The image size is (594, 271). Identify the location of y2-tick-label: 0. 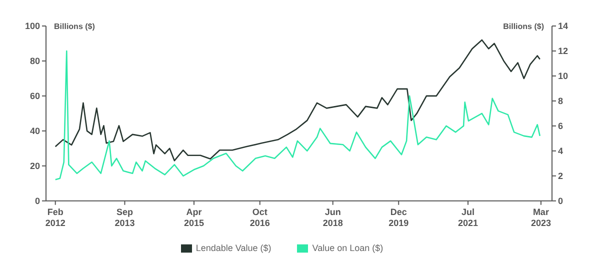
(561, 201).